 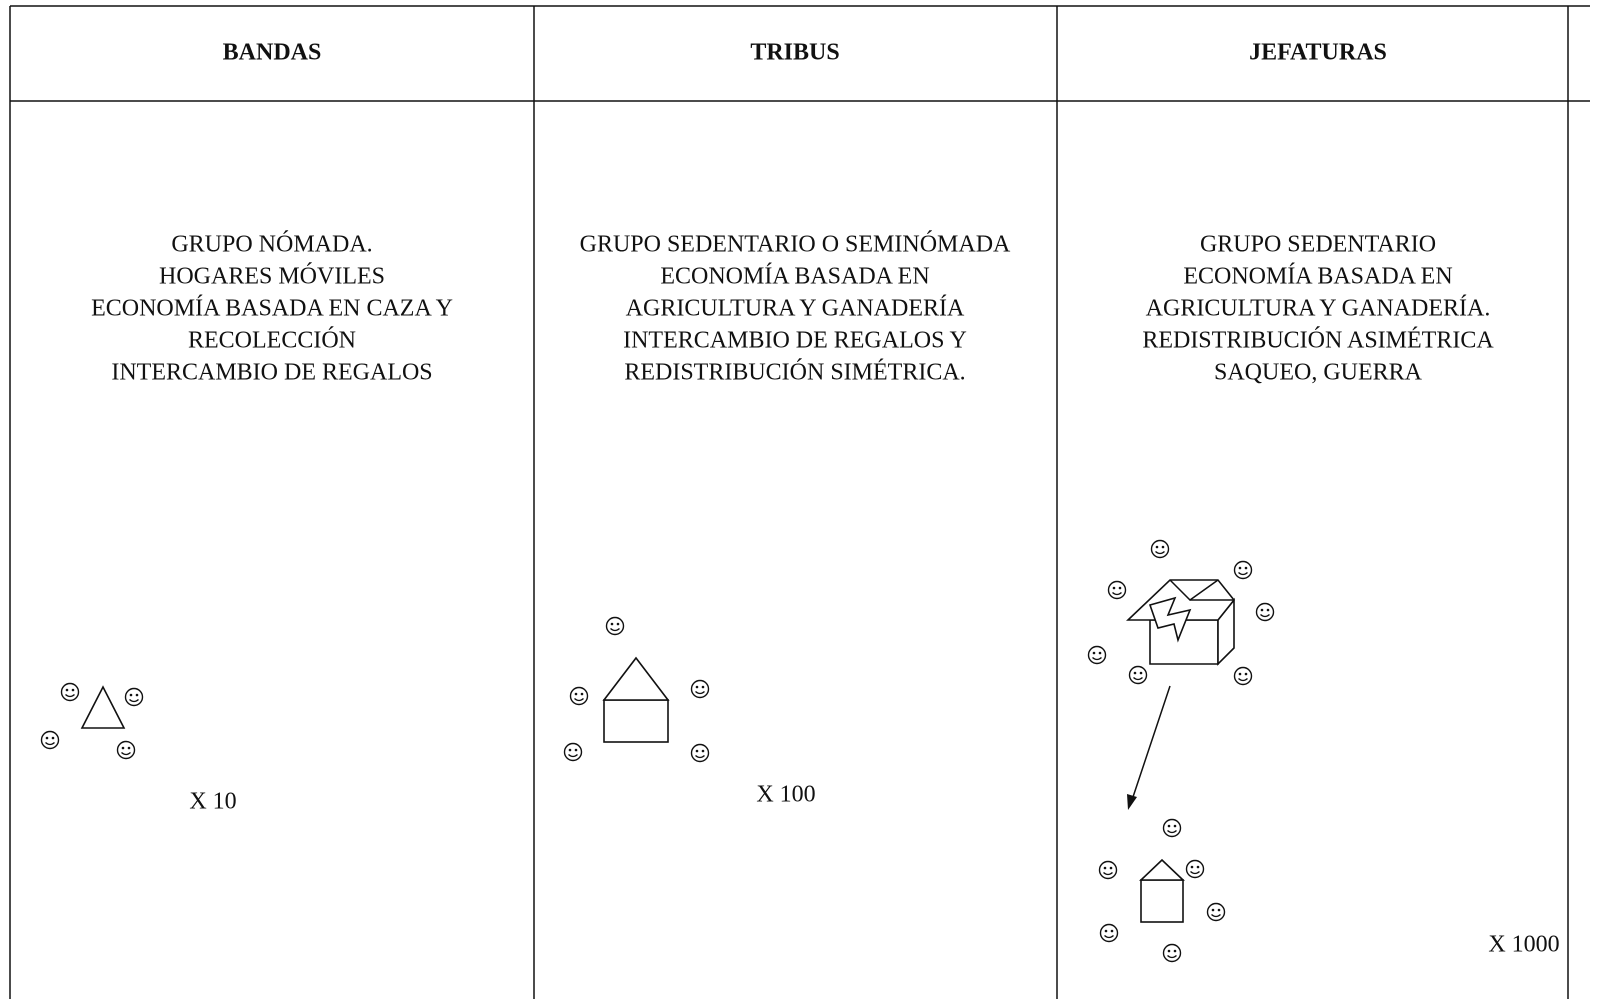 What do you see at coordinates (1318, 373) in the screenshot?
I see `cell-text: SAQUEO, GUERRA` at bounding box center [1318, 373].